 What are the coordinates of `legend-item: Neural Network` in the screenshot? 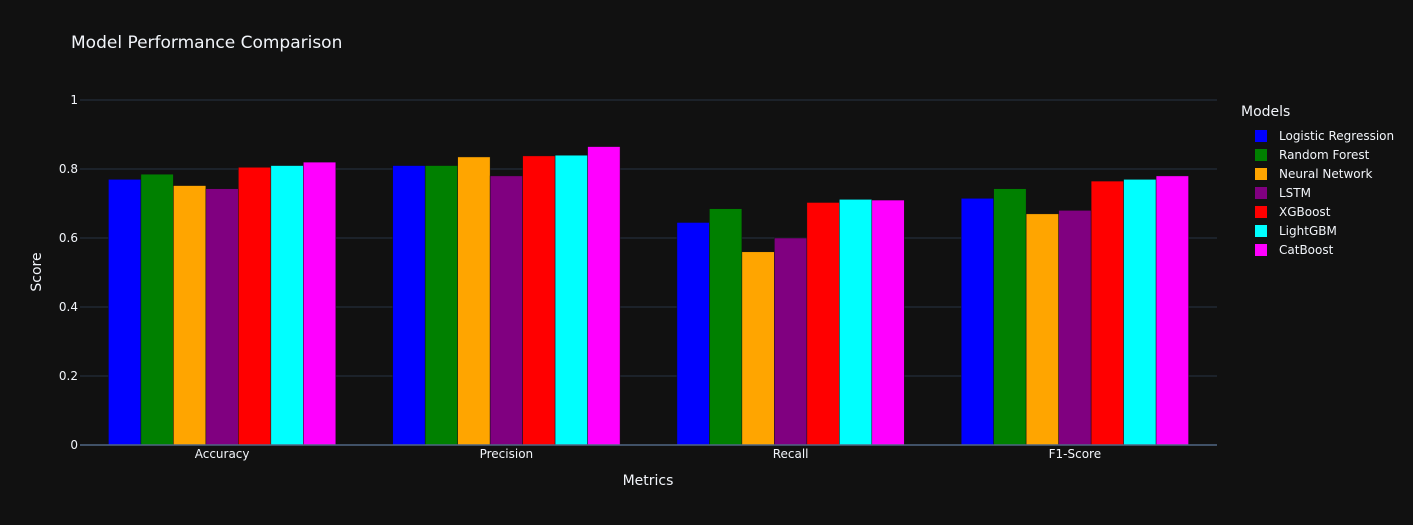 It's located at (1317, 173).